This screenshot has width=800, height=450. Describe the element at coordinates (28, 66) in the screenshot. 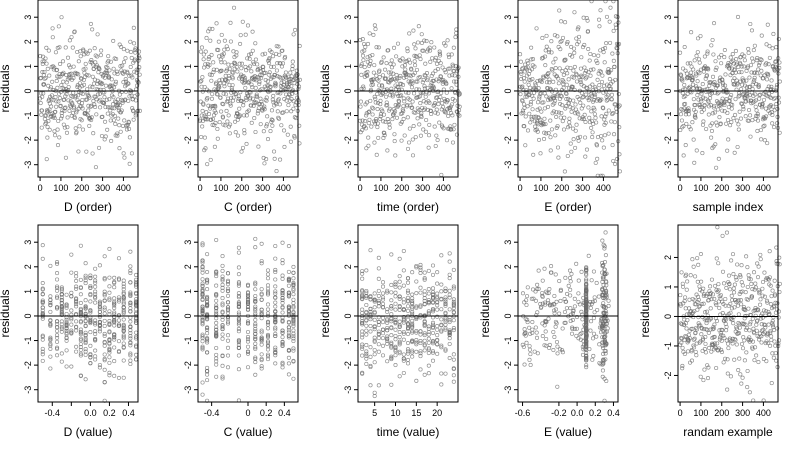

I see `y-tick-label: 1` at that location.